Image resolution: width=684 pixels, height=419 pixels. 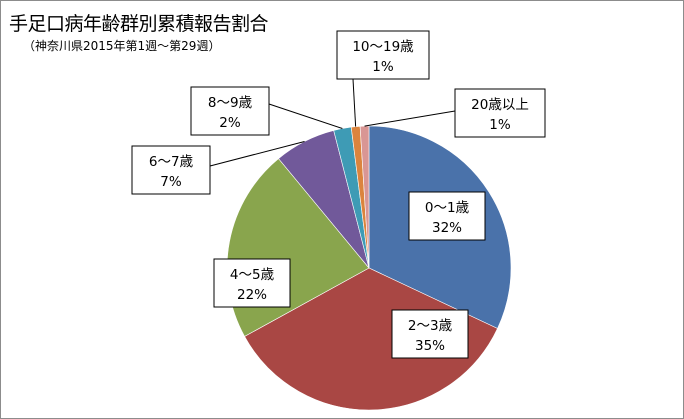 I want to click on category-label-5: 8～9歳, so click(x=230, y=103).